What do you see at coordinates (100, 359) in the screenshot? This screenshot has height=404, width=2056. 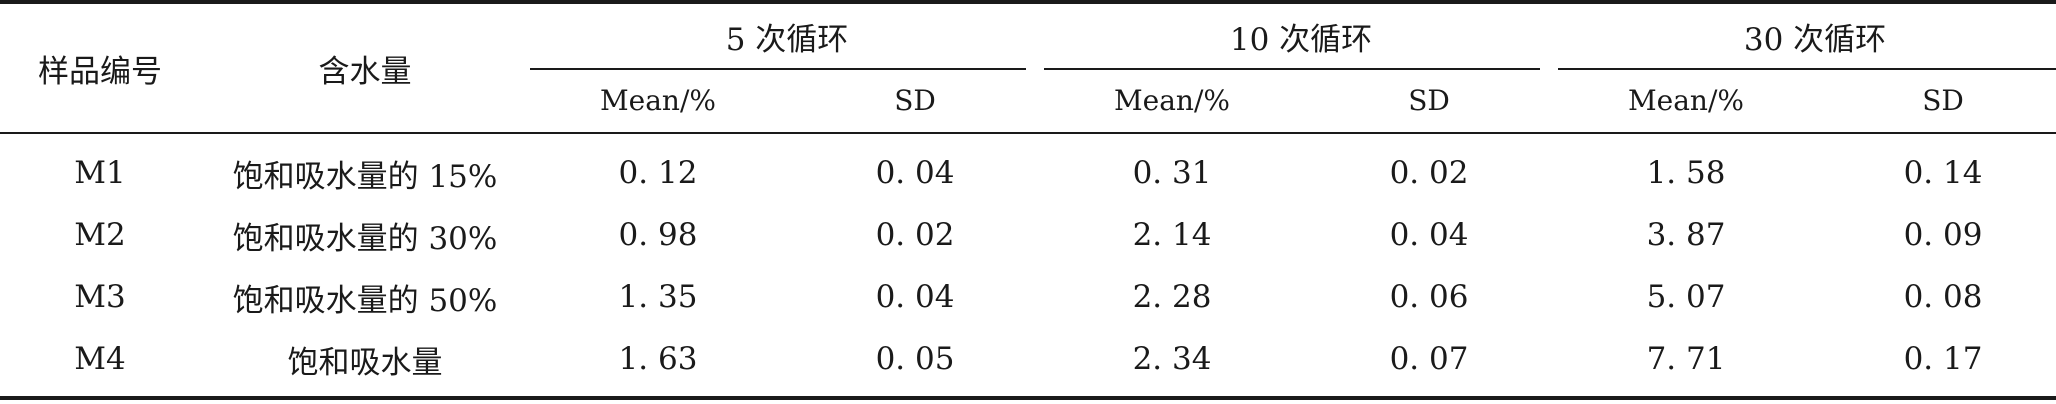 I see `cell-sample: M4` at bounding box center [100, 359].